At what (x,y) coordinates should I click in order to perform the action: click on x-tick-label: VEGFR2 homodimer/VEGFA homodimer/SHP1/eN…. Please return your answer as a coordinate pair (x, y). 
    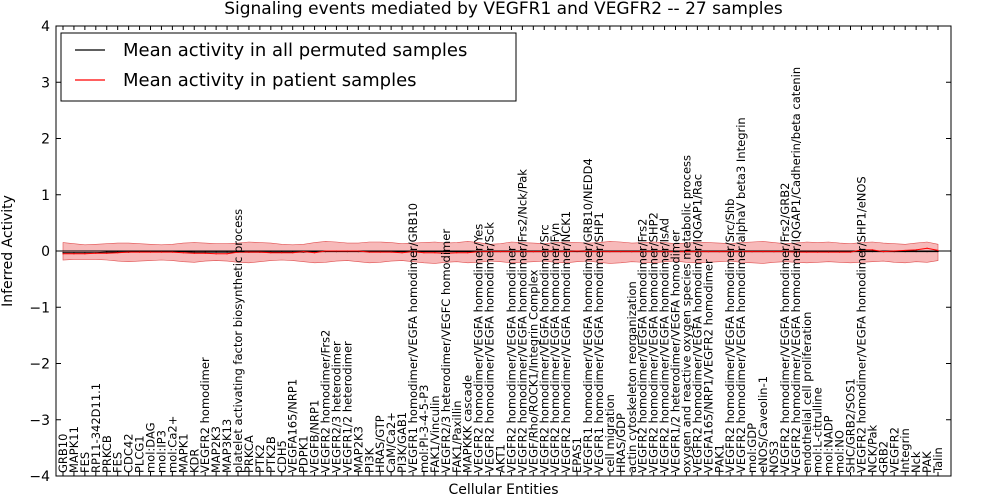
    Looking at the image, I should click on (861, 324).